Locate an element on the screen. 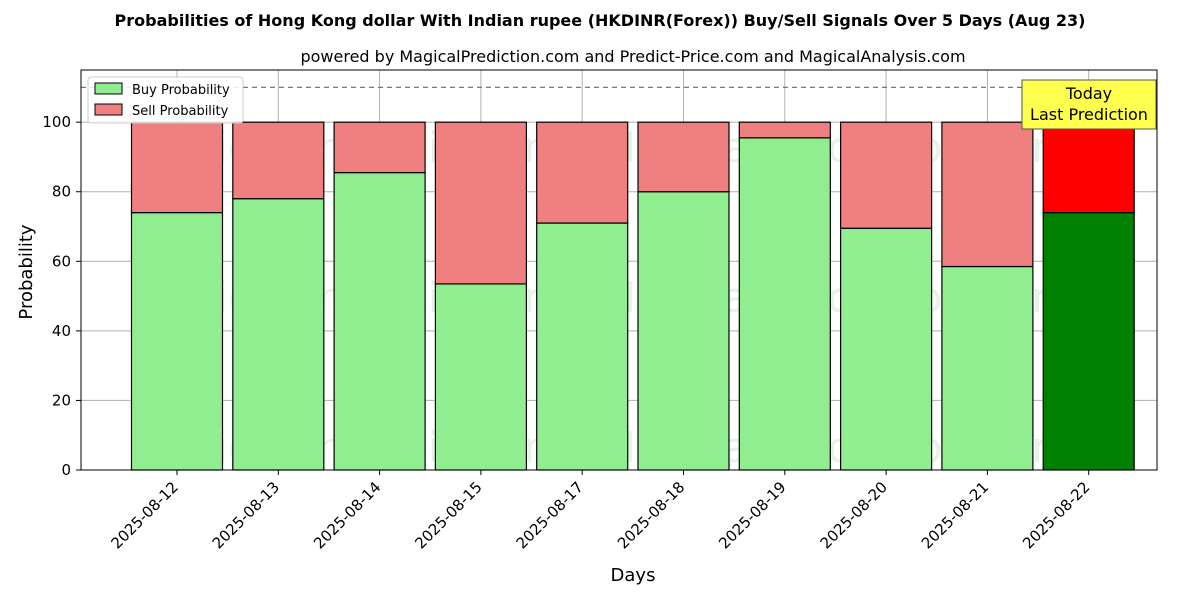 The width and height of the screenshot is (1200, 600). today-annotation: Today Last Prediction is located at coordinates (1089, 104).